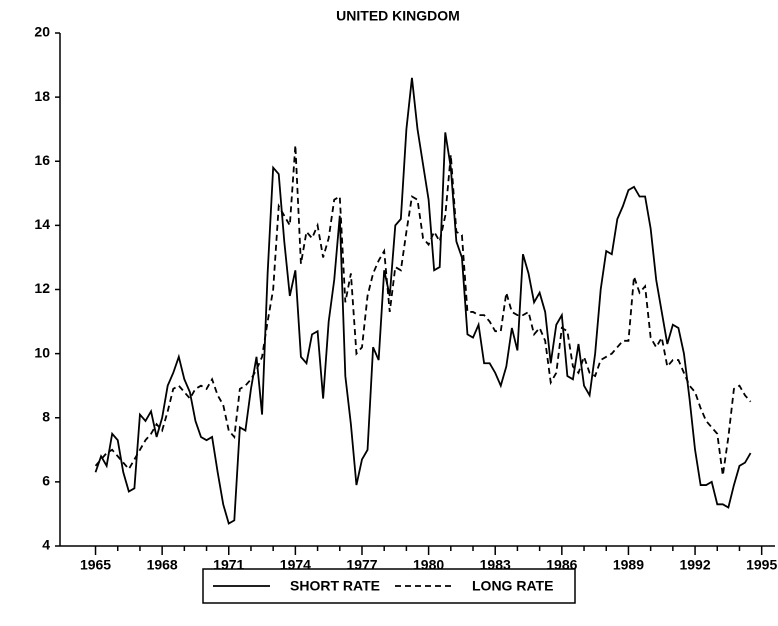 The image size is (778, 626). Describe the element at coordinates (46, 481) in the screenshot. I see `y-tick-label: 6` at that location.